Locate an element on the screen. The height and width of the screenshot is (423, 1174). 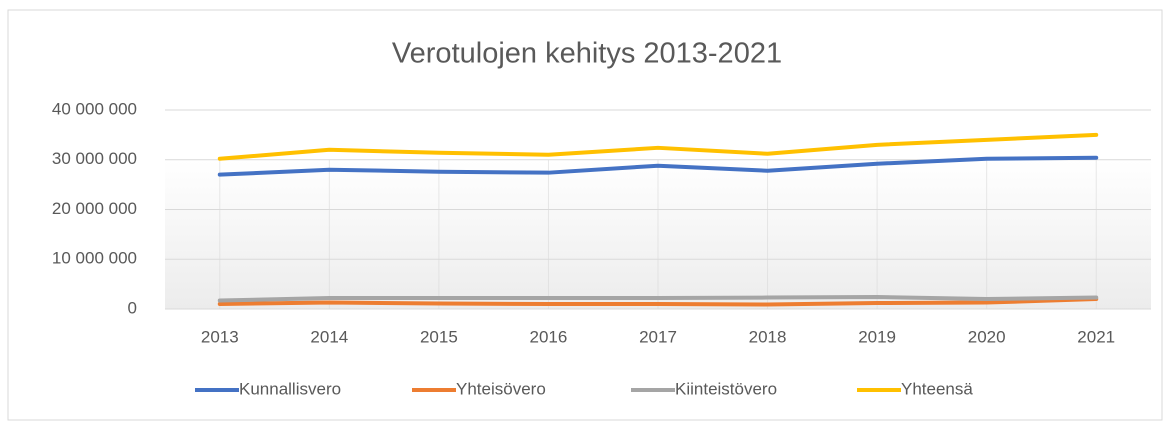
legend-label: Yhteensä is located at coordinates (937, 388).